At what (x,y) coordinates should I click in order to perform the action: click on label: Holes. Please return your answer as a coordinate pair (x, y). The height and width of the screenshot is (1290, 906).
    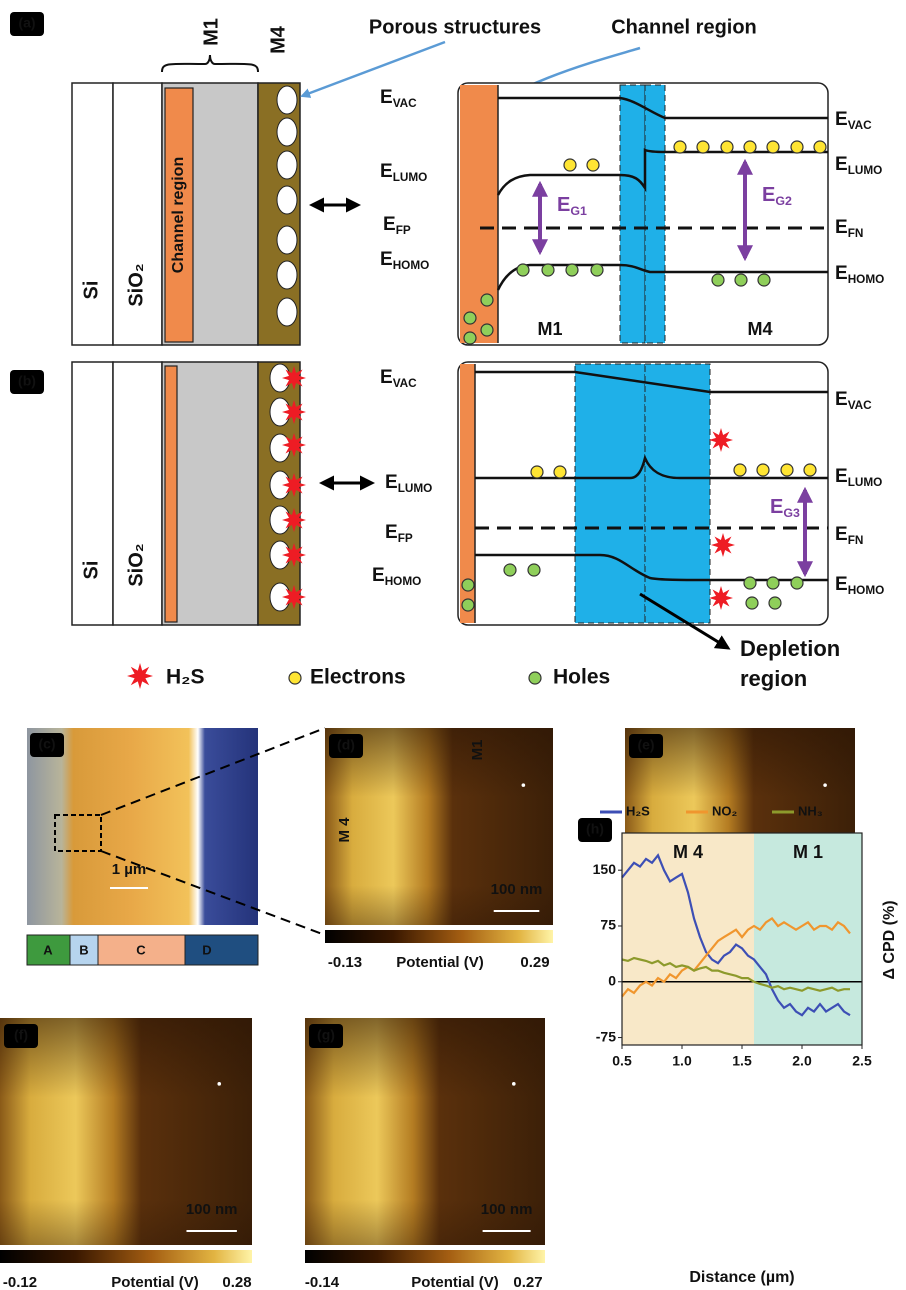
    Looking at the image, I should click on (581, 677).